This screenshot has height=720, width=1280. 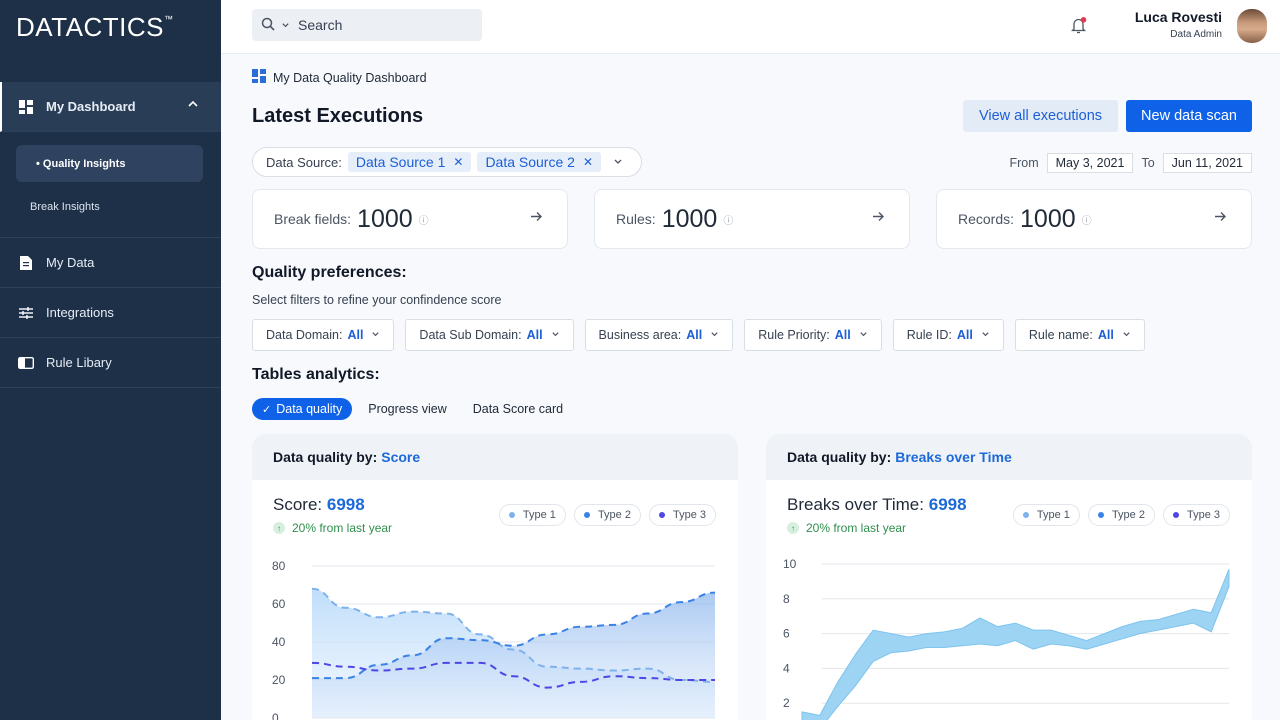 What do you see at coordinates (279, 680) in the screenshot?
I see `y-tick-label: 20` at bounding box center [279, 680].